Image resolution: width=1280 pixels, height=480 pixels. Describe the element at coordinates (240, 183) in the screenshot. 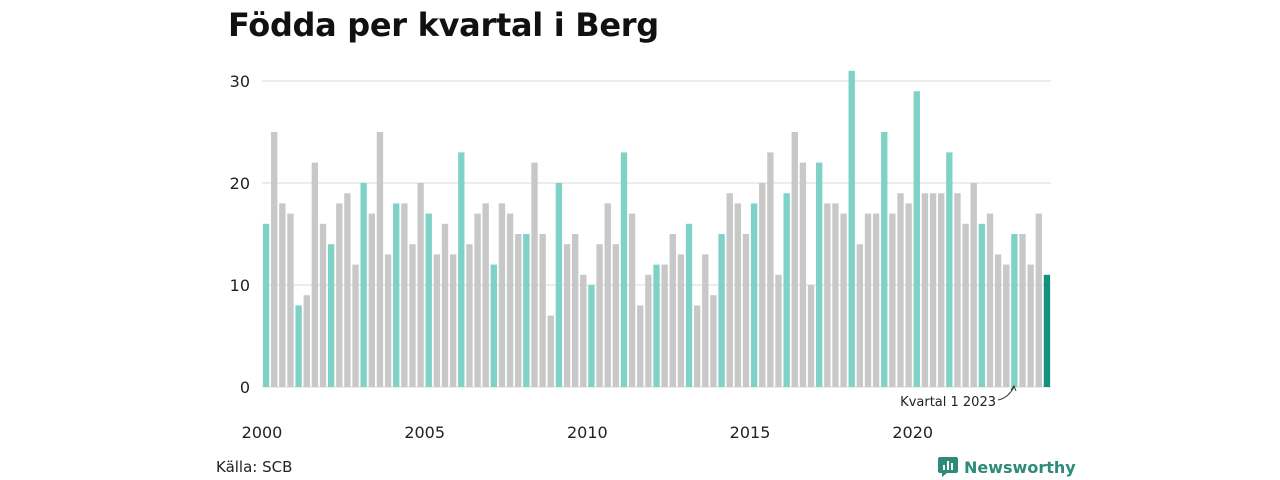

I see `y-tick-label: 20` at that location.